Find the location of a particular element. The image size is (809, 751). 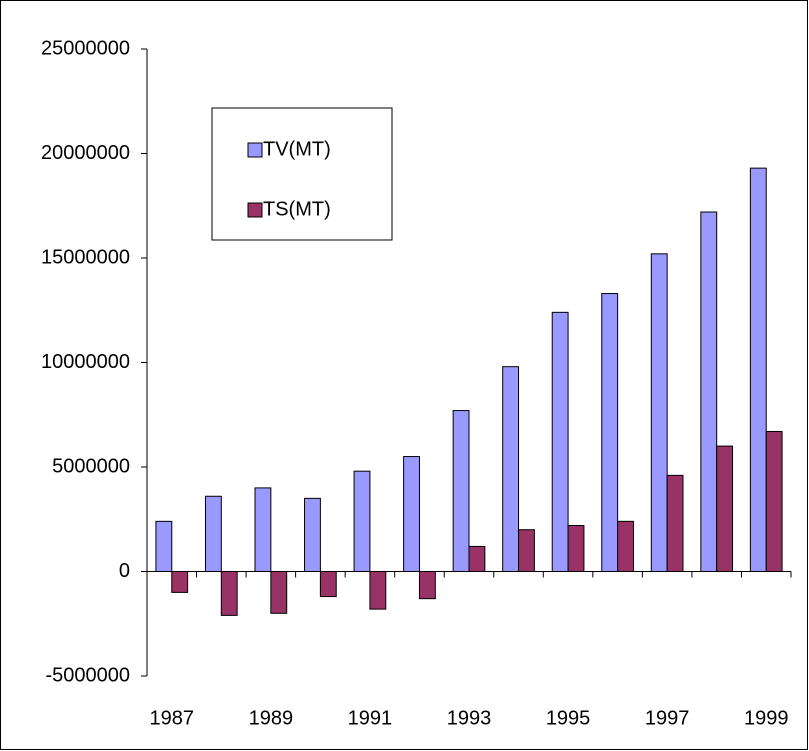

x-tick-label: 1997 is located at coordinates (667, 718).